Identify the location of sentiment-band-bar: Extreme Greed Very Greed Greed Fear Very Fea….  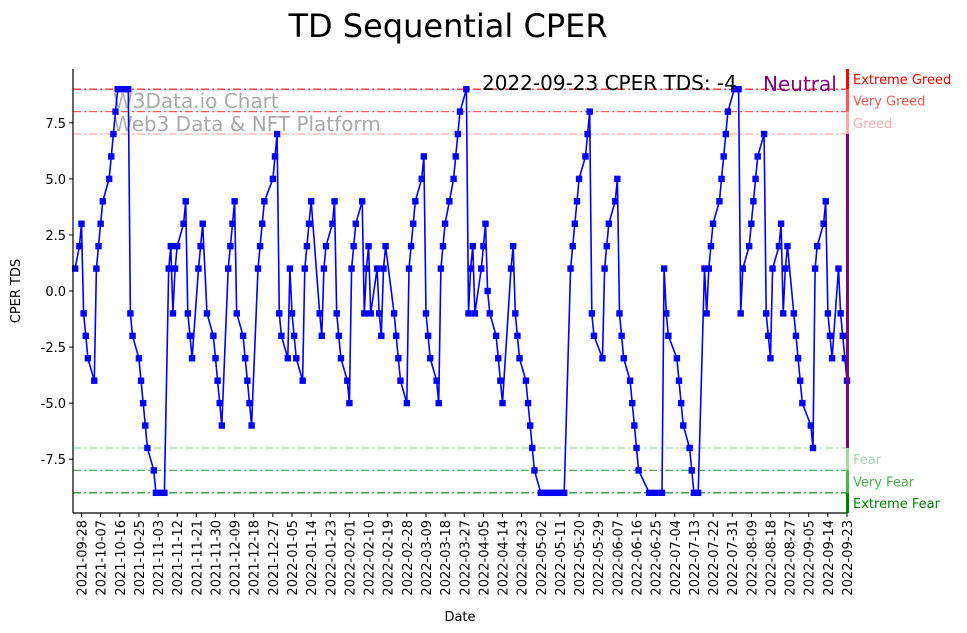
(898, 291).